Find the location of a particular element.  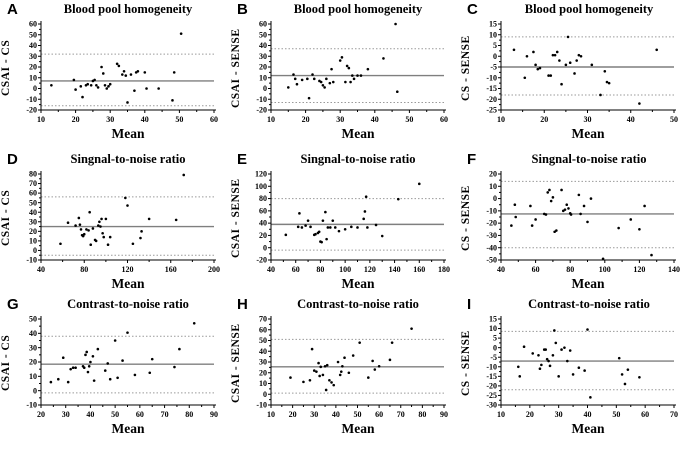

svg-text: 5 is located at coordinates (495, 45).